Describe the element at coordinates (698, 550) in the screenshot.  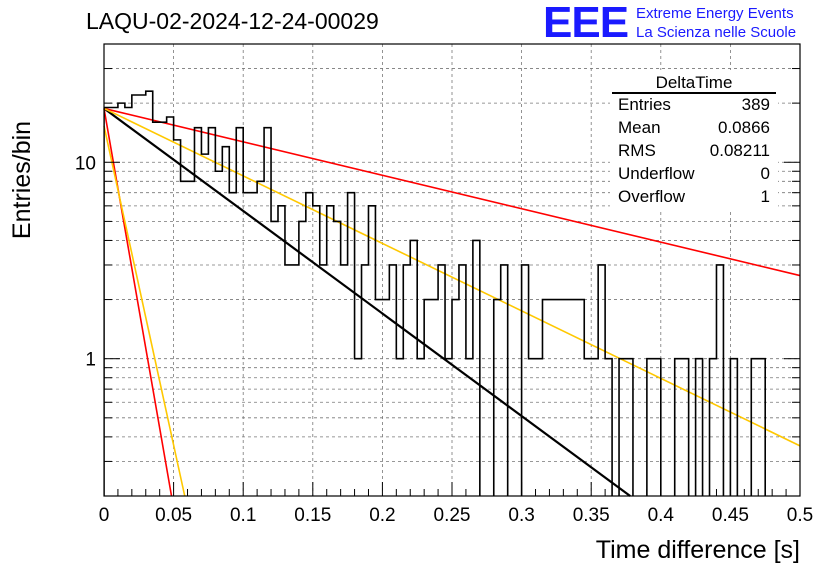
I see `x-axis-label: Time difference [s]` at that location.